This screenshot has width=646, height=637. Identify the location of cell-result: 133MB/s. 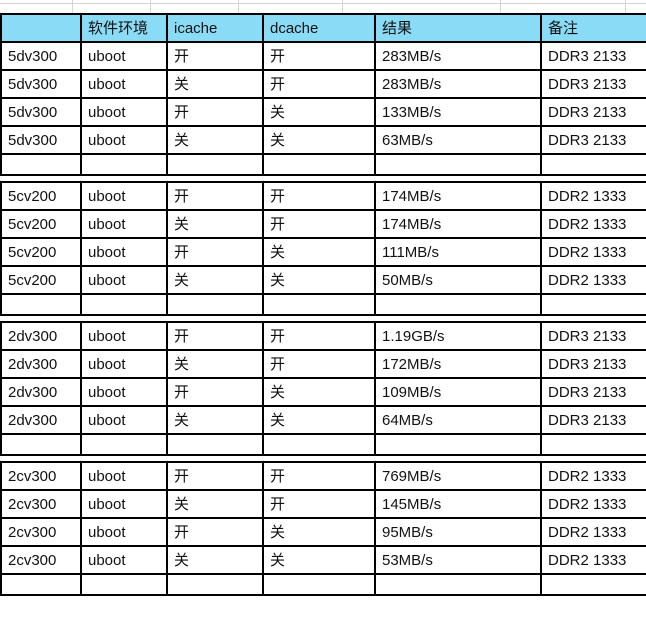
(458, 112).